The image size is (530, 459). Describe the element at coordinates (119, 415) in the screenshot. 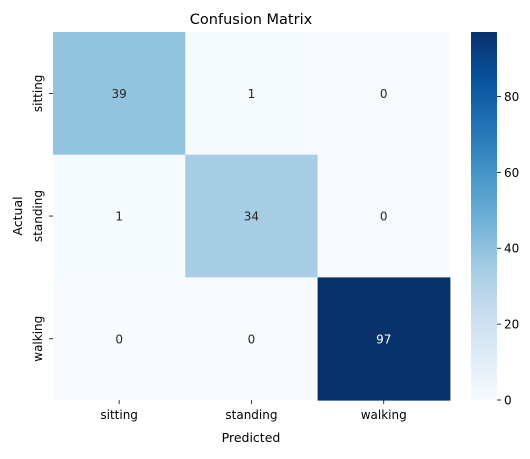

I see `x-tick-label: sitting` at that location.